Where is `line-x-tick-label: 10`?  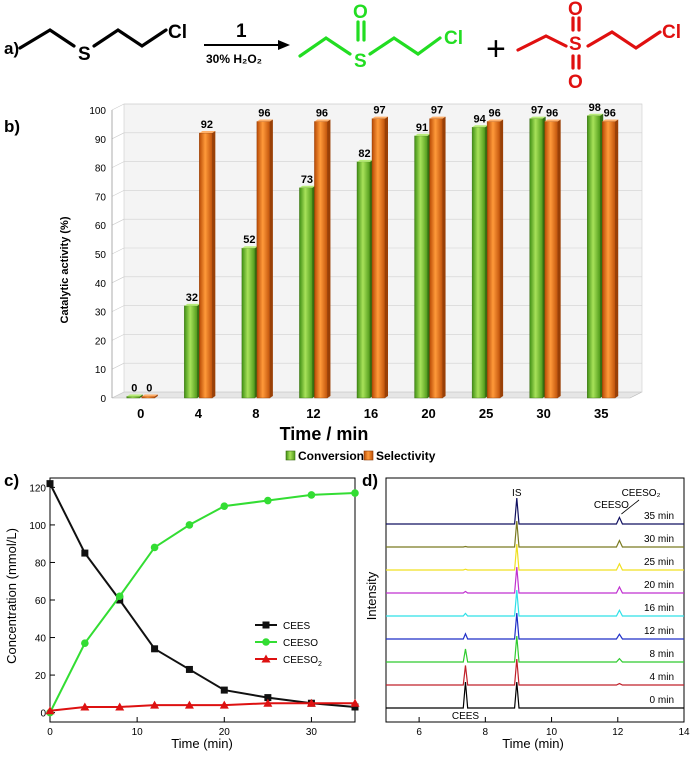 line-x-tick-label: 10 is located at coordinates (138, 732).